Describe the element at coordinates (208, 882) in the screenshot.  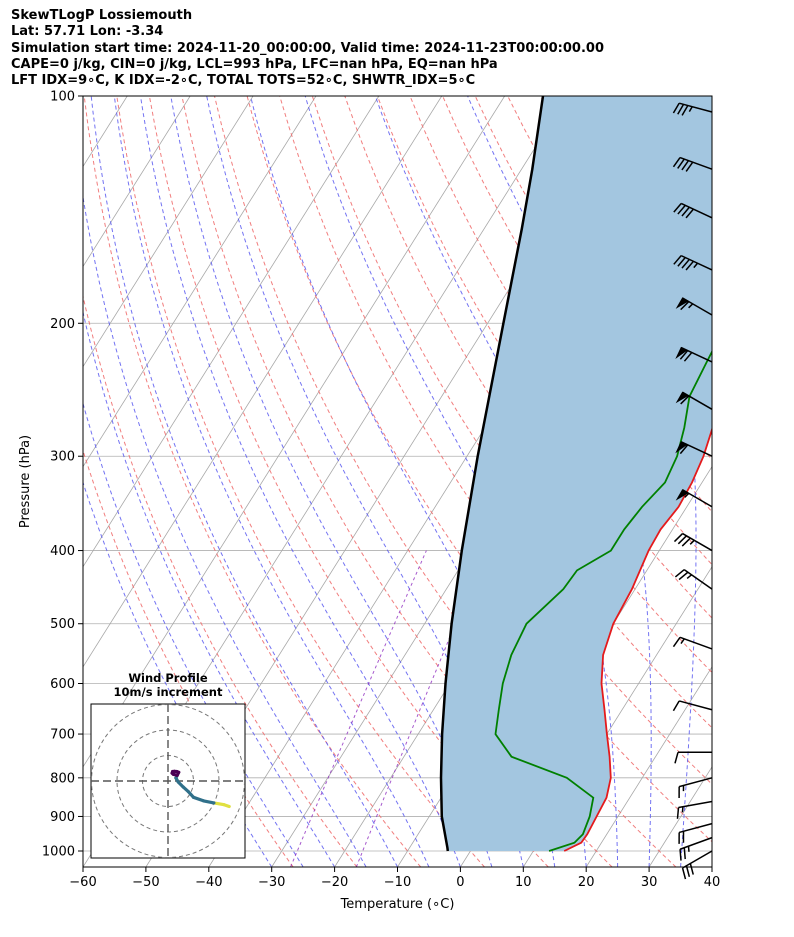
I see `x-tick-label: −40` at that location.